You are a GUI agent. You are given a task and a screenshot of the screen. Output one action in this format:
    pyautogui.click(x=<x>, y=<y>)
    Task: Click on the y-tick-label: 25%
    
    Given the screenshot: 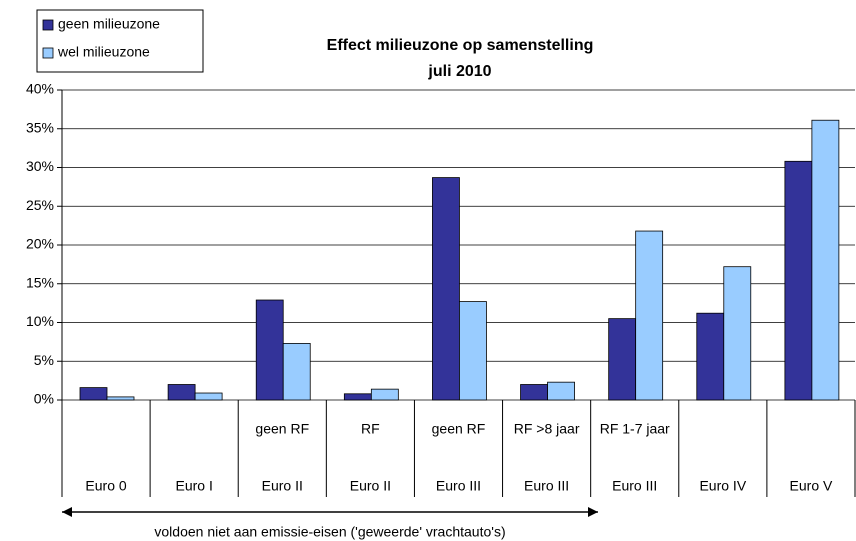 What is the action you would take?
    pyautogui.click(x=40, y=205)
    